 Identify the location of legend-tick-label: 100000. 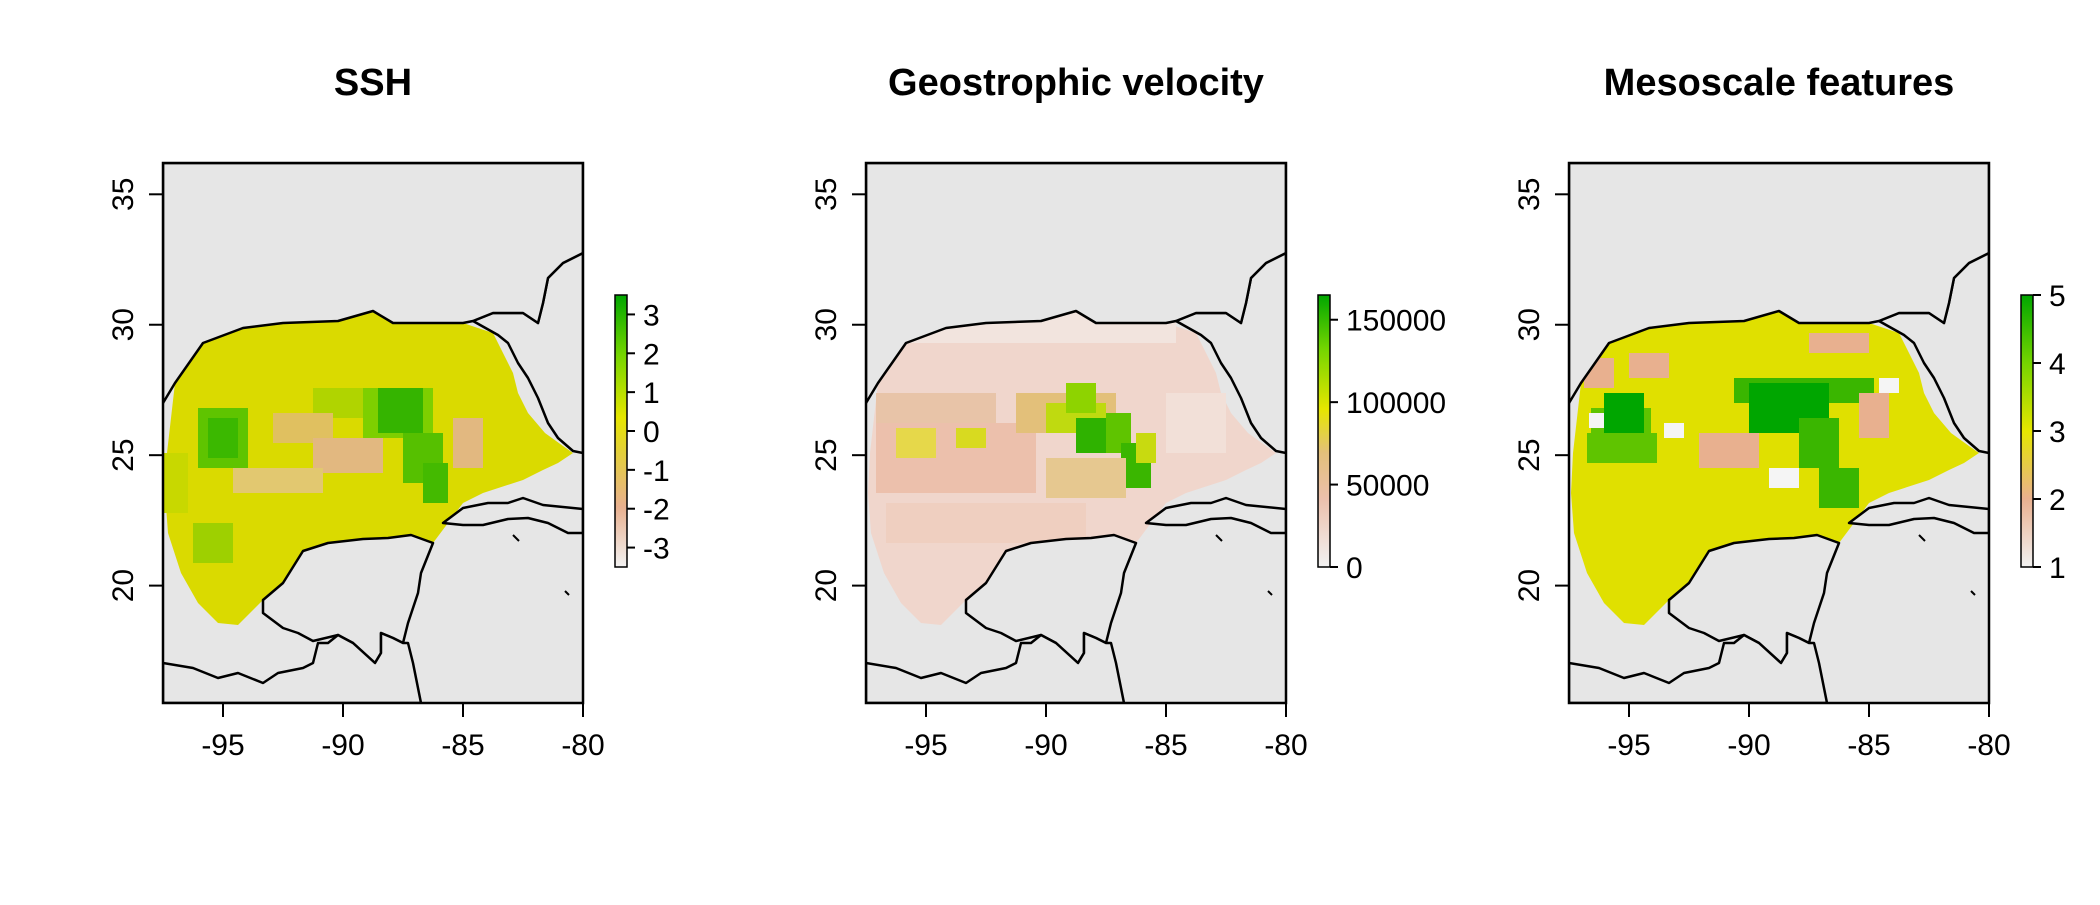
(1396, 403).